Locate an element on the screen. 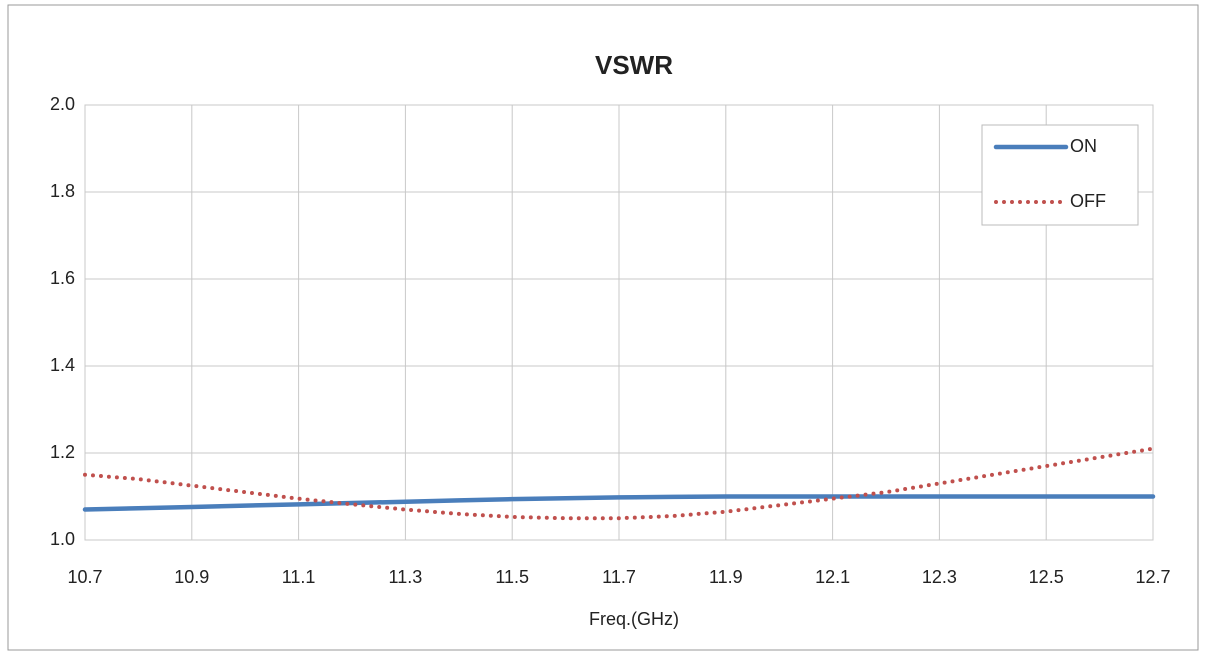 The height and width of the screenshot is (658, 1206). legend-box is located at coordinates (1060, 175).